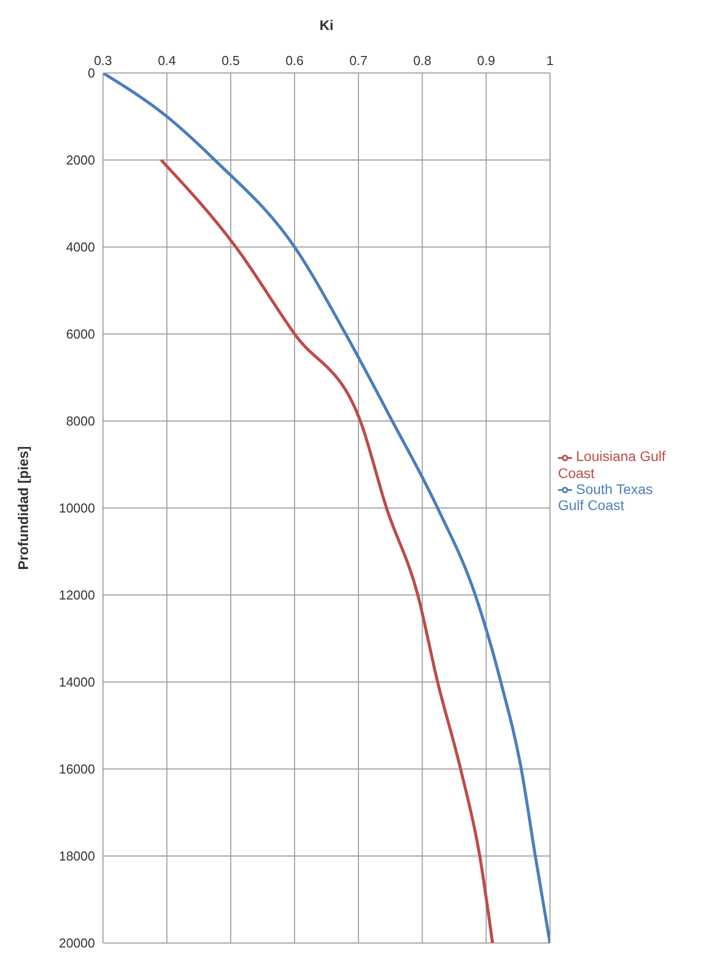 The image size is (712, 967). Describe the element at coordinates (22, 508) in the screenshot. I see `y-axis-title: Profundidad [pies]` at that location.